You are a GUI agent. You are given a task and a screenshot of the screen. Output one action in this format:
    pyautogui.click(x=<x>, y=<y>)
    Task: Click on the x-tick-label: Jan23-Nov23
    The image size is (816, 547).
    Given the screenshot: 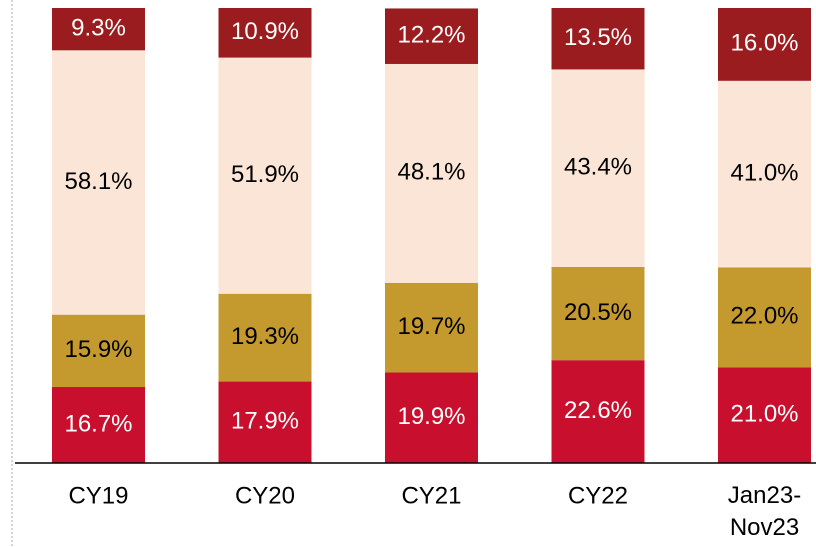 What is the action you would take?
    pyautogui.click(x=764, y=511)
    